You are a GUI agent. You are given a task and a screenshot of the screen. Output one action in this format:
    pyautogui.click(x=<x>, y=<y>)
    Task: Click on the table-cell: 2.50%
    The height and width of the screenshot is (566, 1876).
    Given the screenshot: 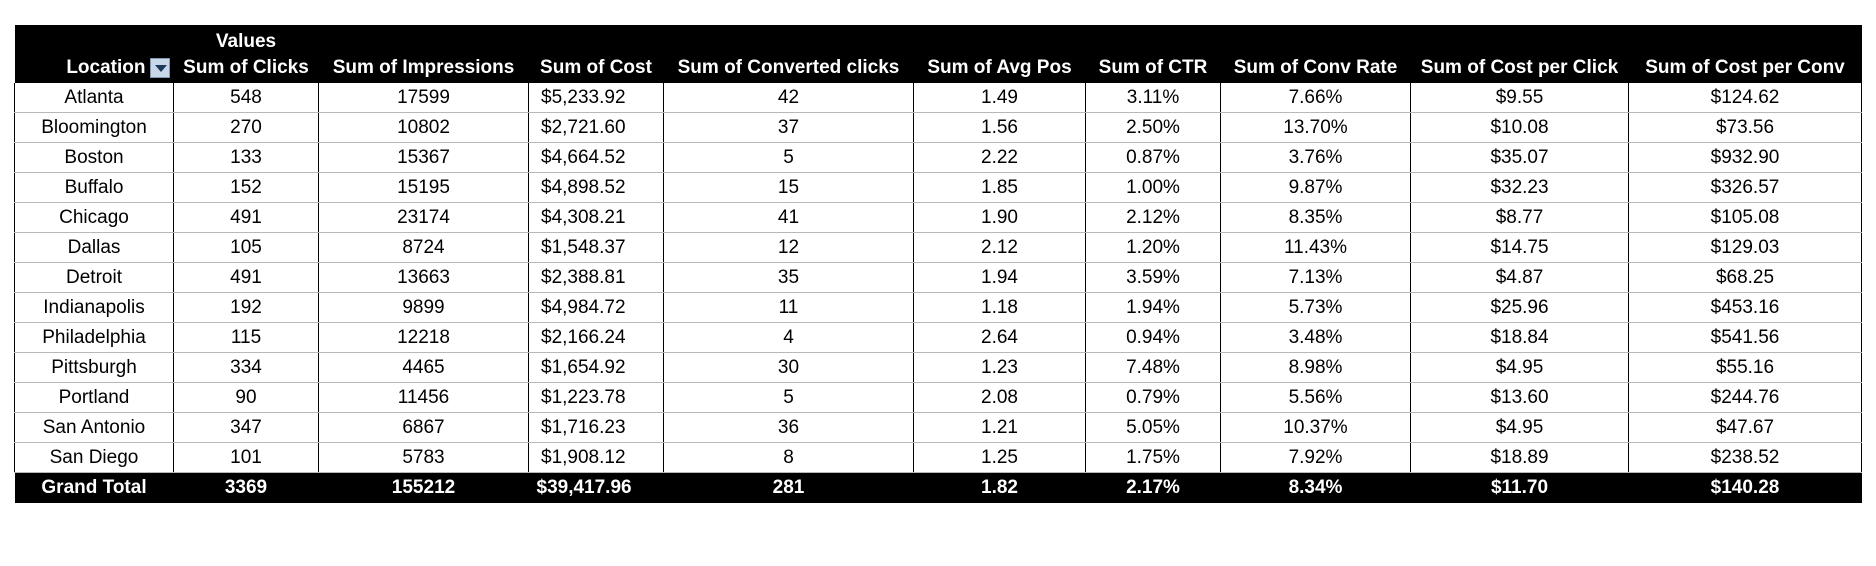 What is the action you would take?
    pyautogui.click(x=1153, y=127)
    